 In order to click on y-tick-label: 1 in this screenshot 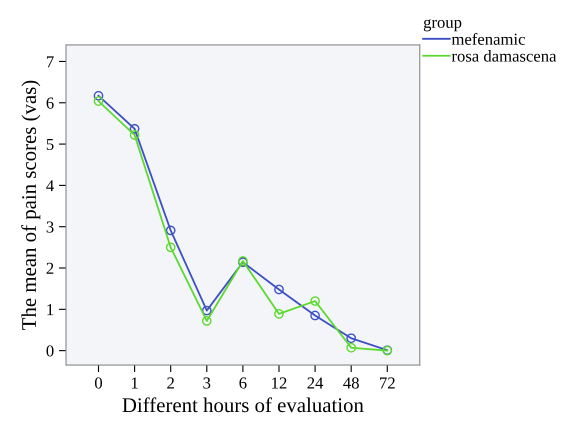, I will do `click(50, 310)`.